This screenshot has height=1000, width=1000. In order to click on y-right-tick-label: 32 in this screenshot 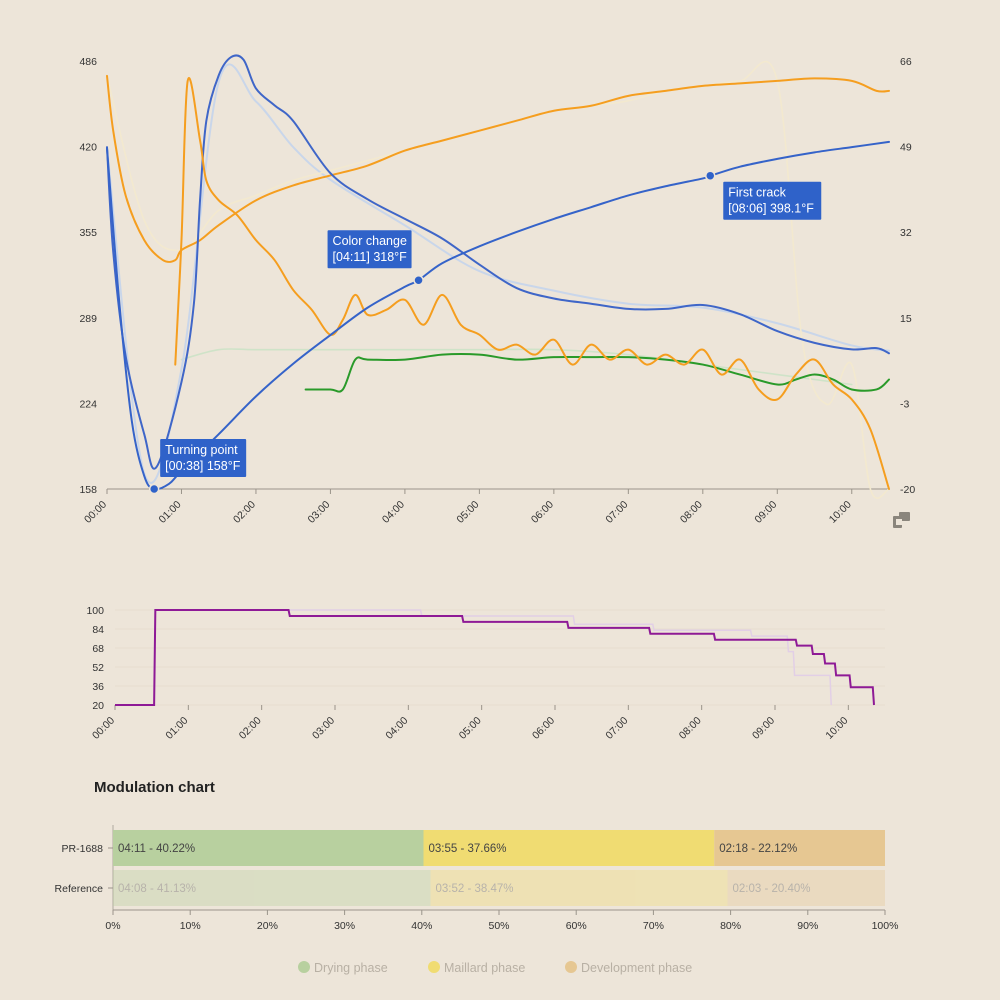, I will do `click(906, 233)`.